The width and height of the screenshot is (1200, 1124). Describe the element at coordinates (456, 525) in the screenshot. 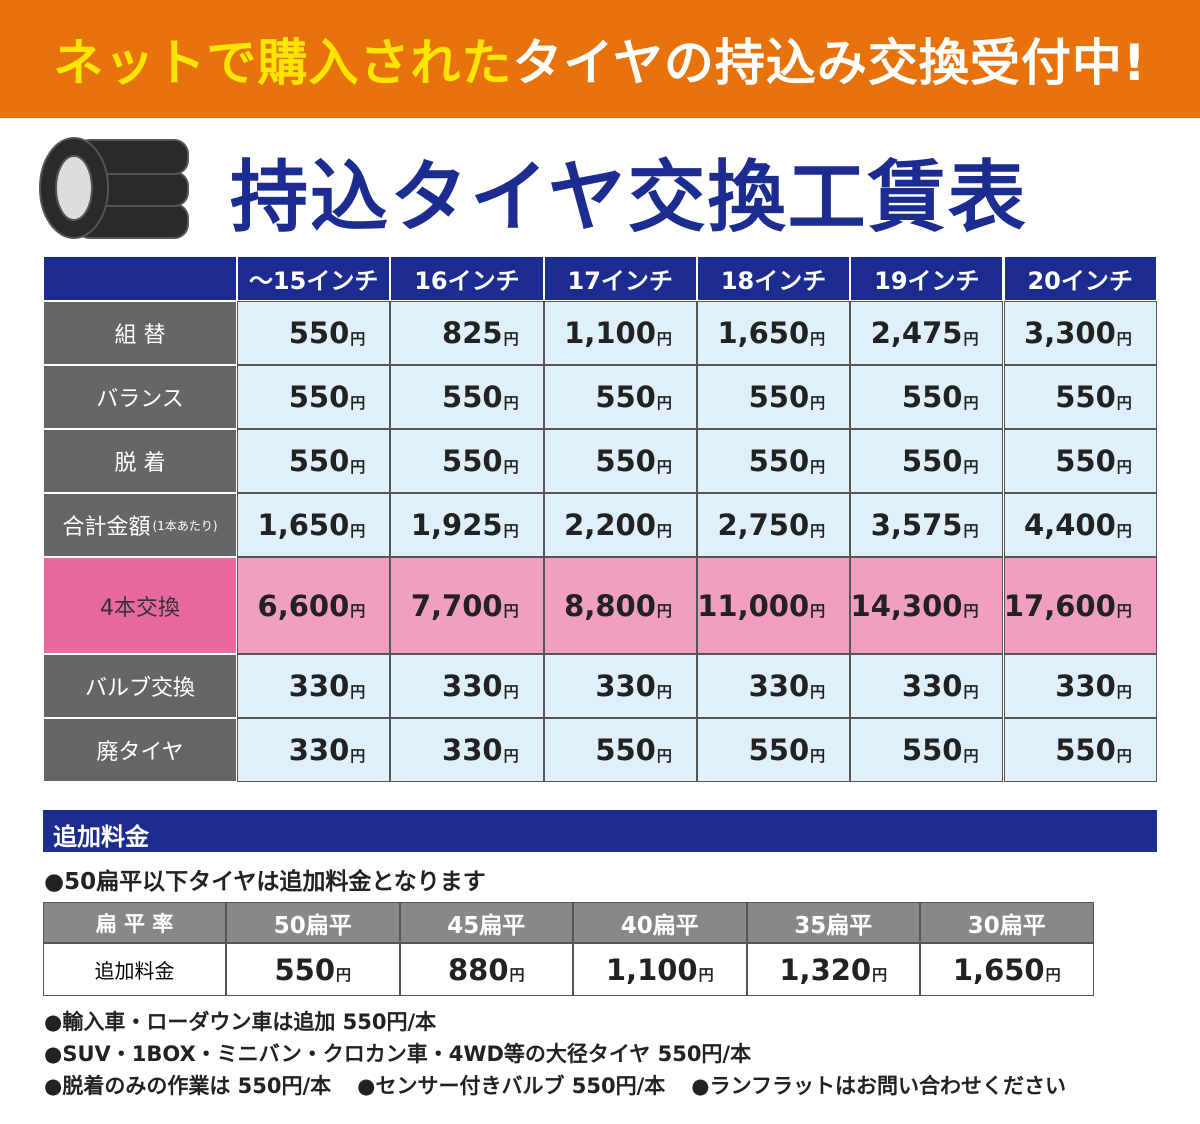

I see `amount: 1,925` at that location.